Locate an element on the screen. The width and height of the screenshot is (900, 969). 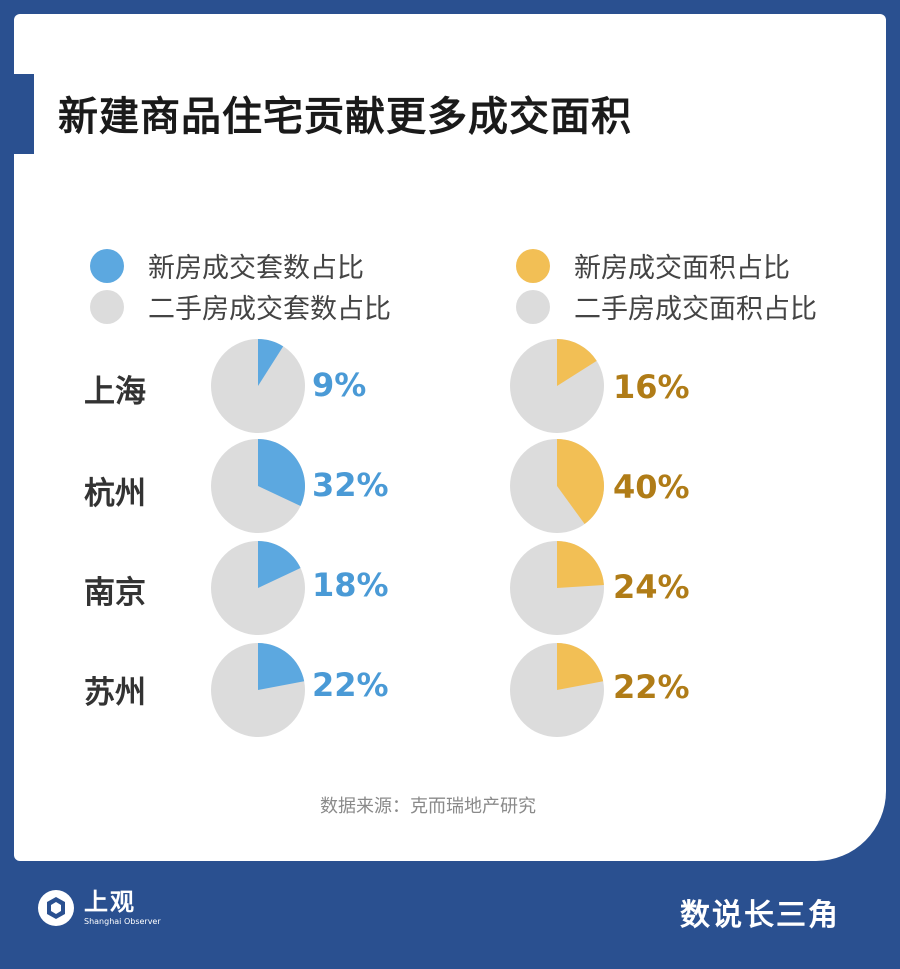
logo-text: 上观 is located at coordinates (110, 902).